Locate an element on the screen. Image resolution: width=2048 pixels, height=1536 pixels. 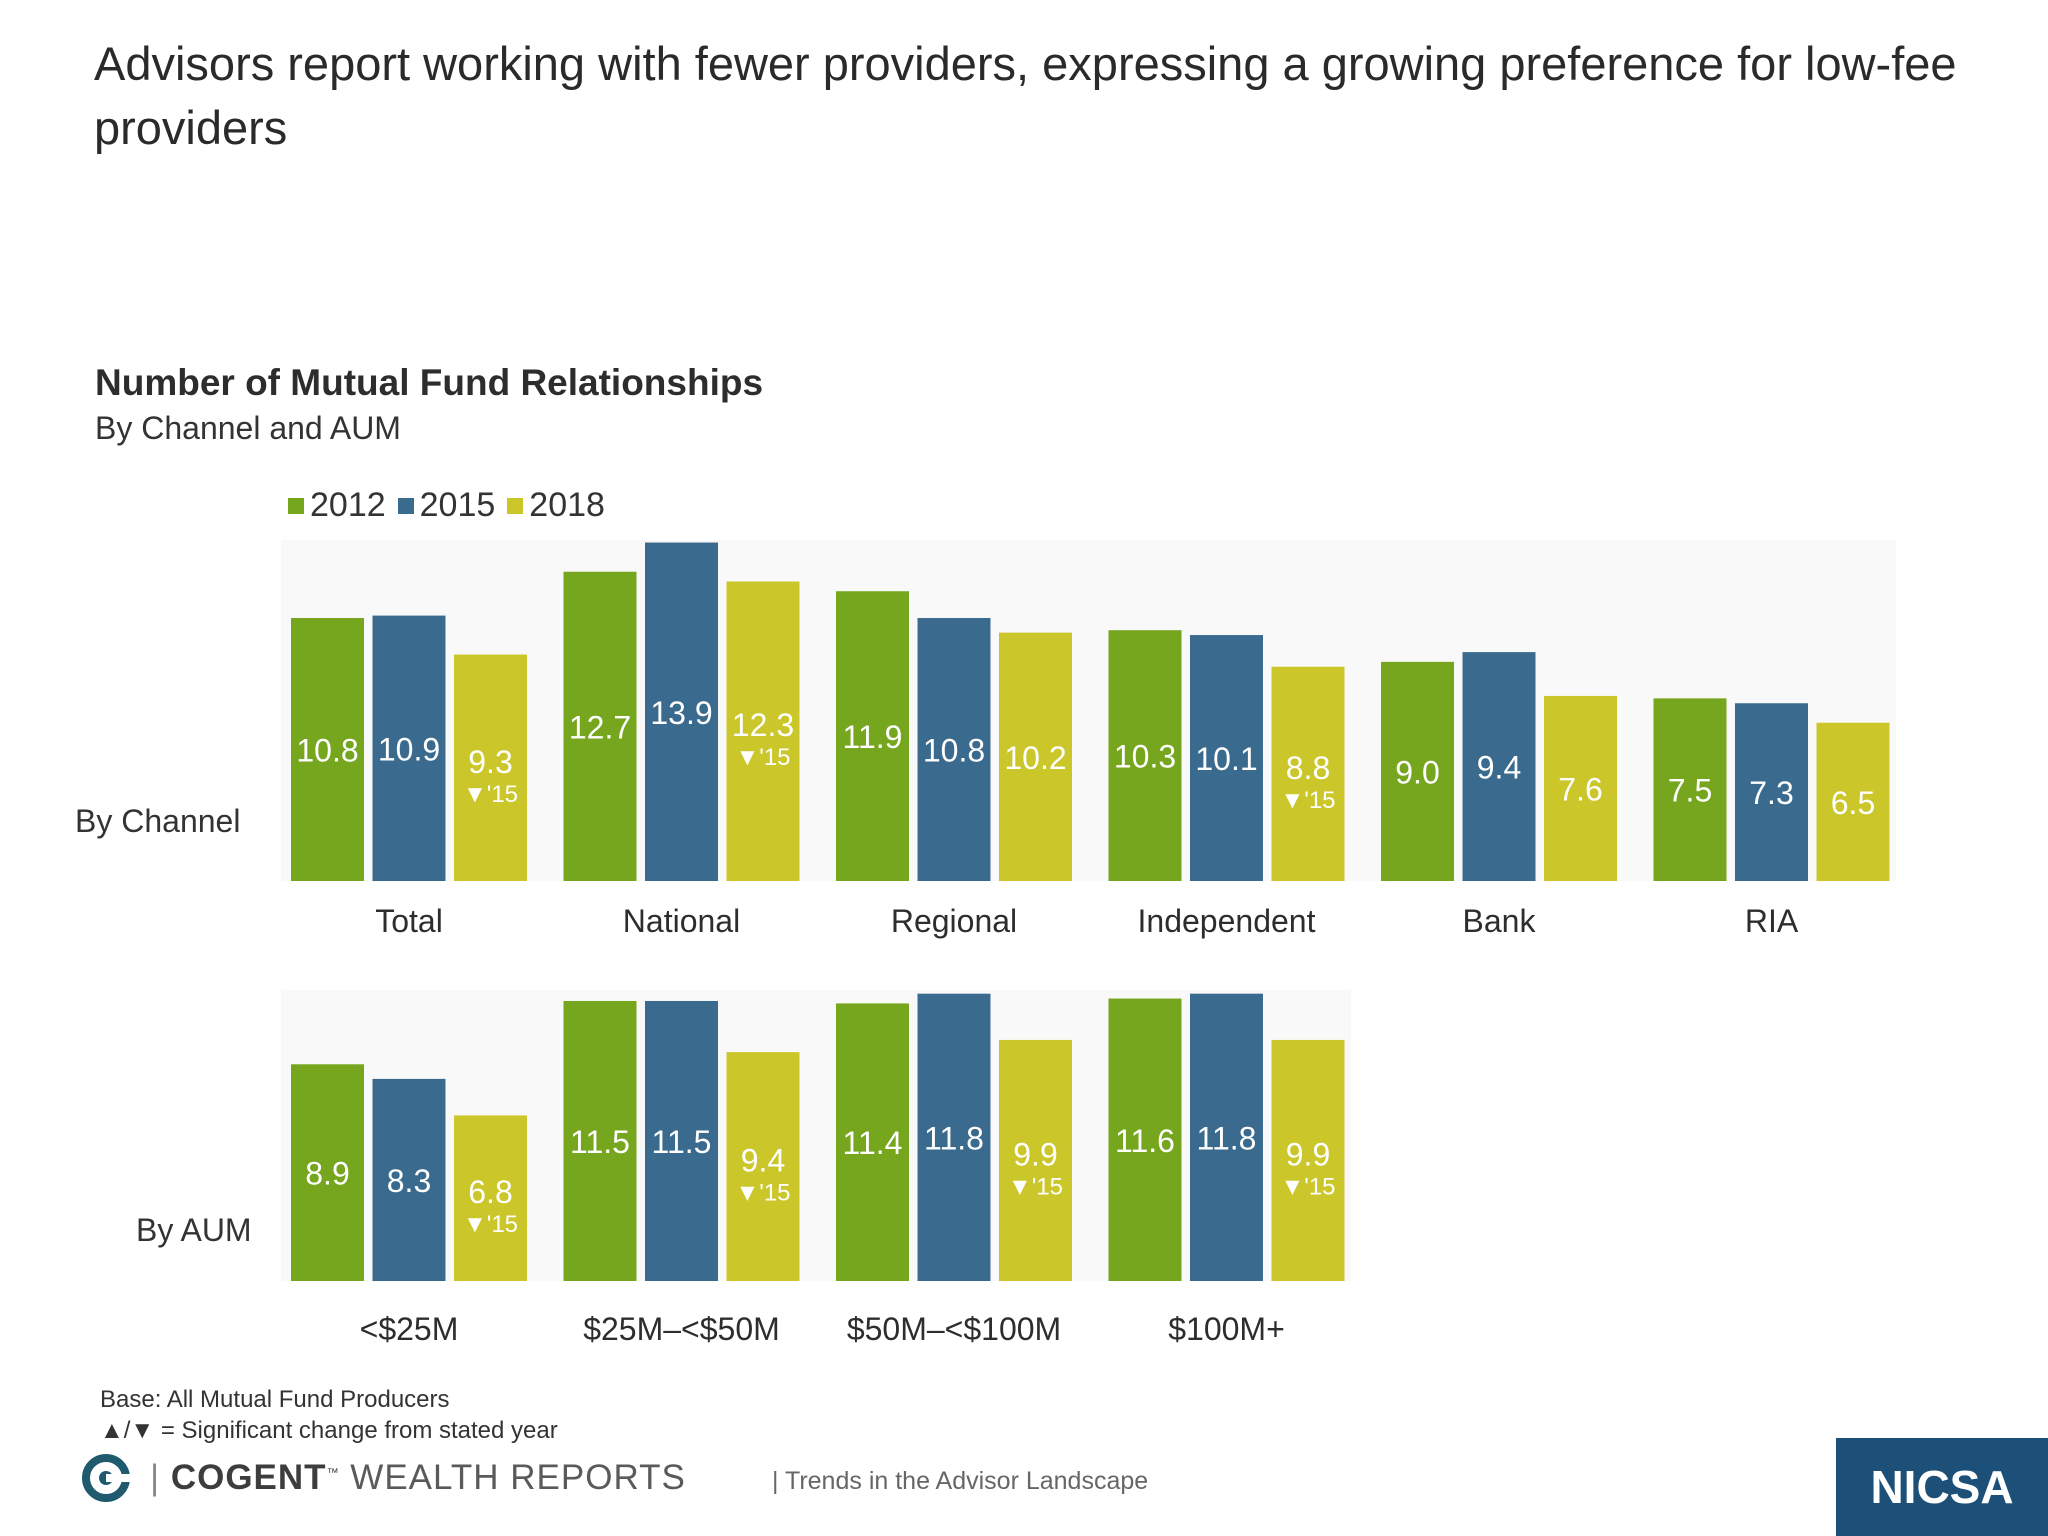
data-label: 8.8 is located at coordinates (1308, 768).